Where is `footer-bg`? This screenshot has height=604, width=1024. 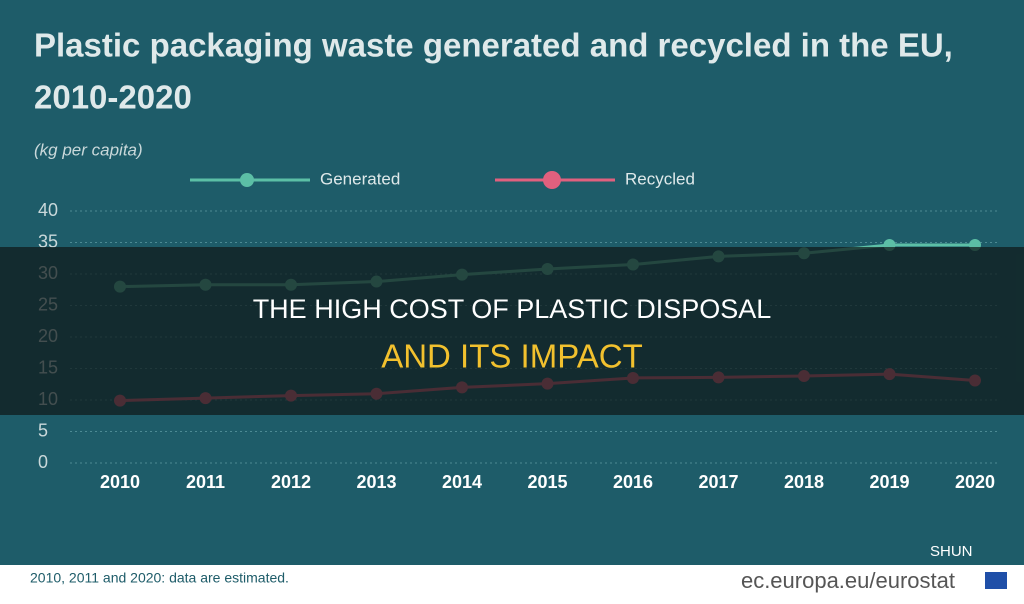
footer-bg is located at coordinates (512, 584).